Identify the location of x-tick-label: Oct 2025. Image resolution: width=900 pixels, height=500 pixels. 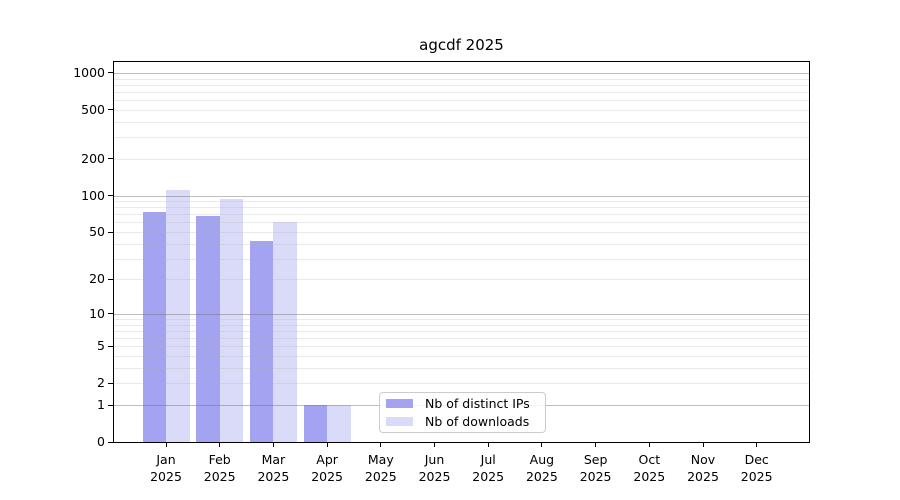
(649, 468).